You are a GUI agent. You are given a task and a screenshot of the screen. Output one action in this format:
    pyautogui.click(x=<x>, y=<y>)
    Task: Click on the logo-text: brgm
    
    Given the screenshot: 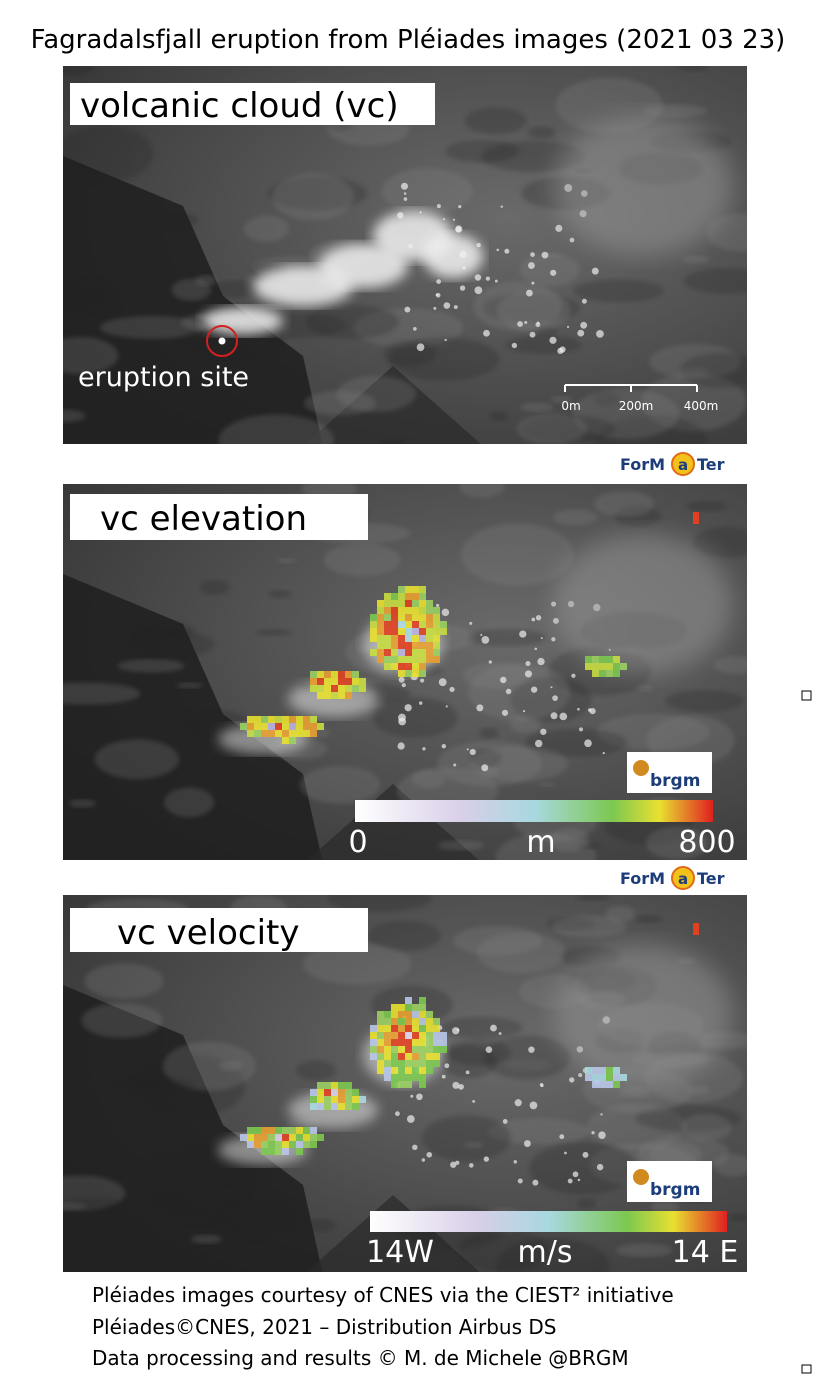 What is the action you would take?
    pyautogui.click(x=675, y=781)
    